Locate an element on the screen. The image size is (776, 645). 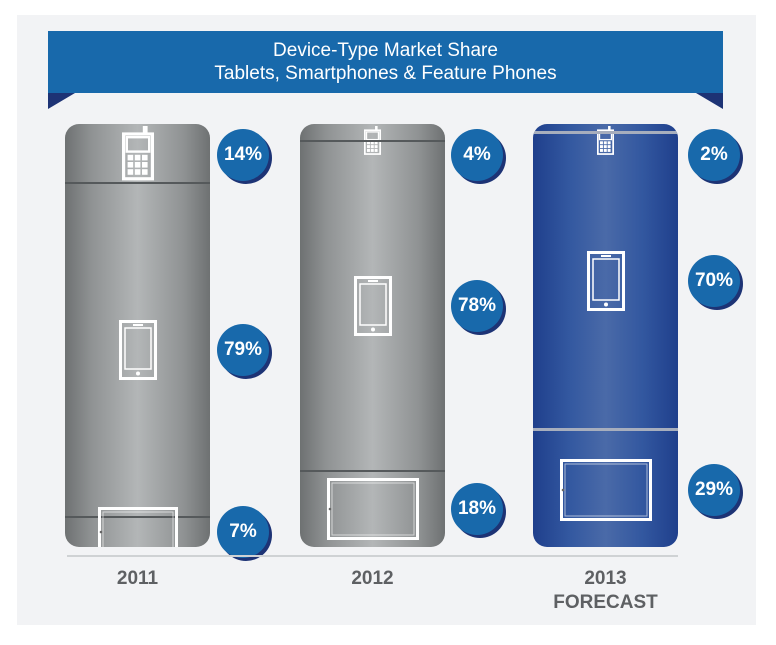
bar-2012 is located at coordinates (372, 335).